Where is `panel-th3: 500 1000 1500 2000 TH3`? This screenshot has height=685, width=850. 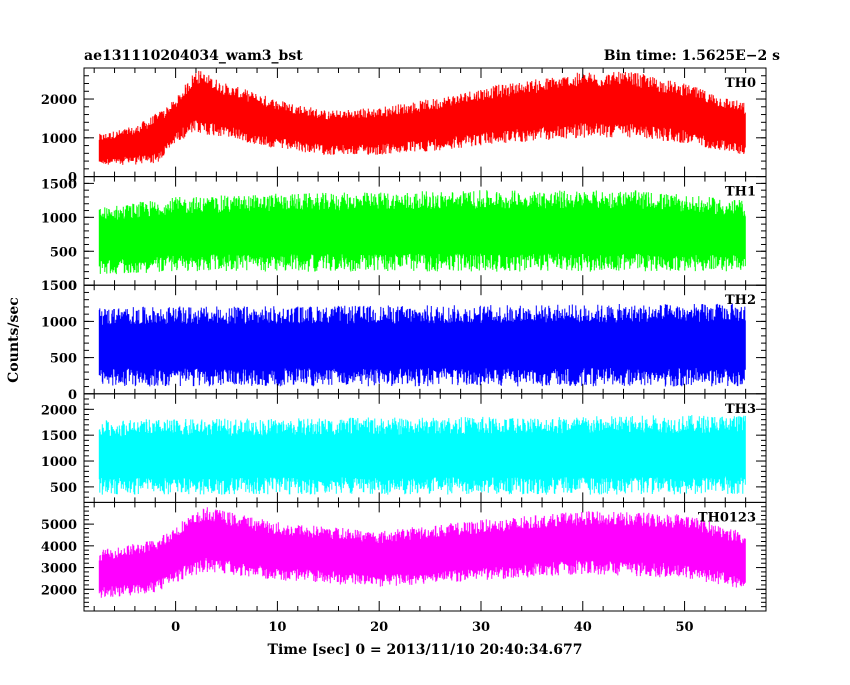 panel-th3: 500 1000 1500 2000 TH3 is located at coordinates (404, 448).